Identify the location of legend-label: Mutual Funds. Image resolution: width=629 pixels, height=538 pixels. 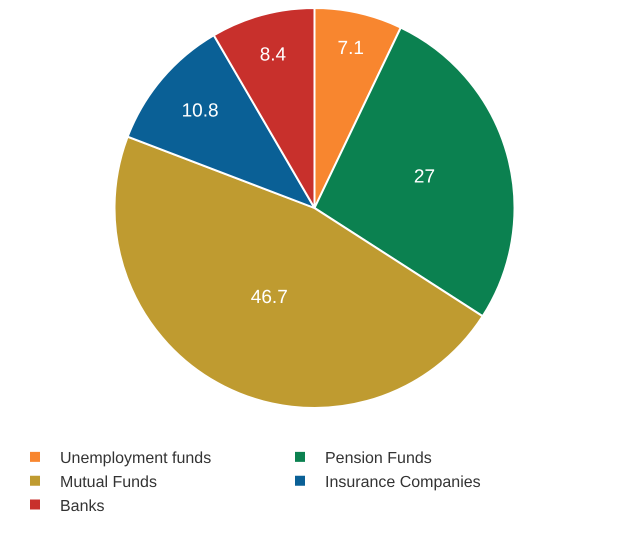
(108, 482).